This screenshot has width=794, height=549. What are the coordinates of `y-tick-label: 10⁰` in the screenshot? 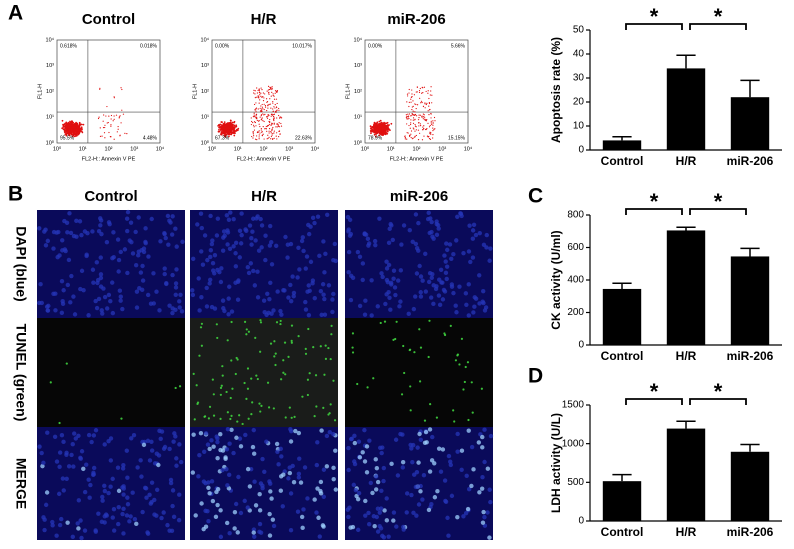 It's located at (358, 142).